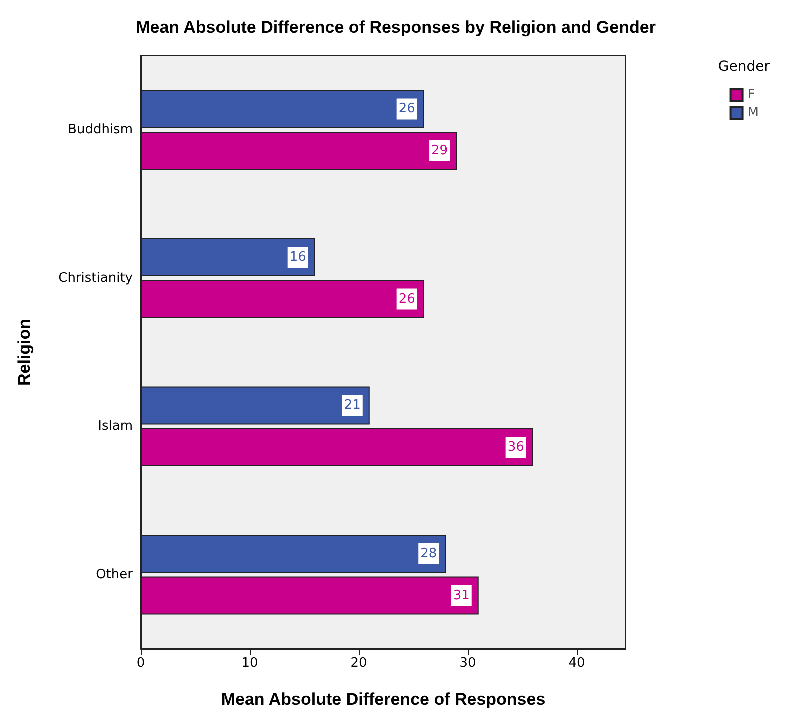 The width and height of the screenshot is (792, 724). Describe the element at coordinates (100, 130) in the screenshot. I see `y-tick-label: Buddhism` at that location.